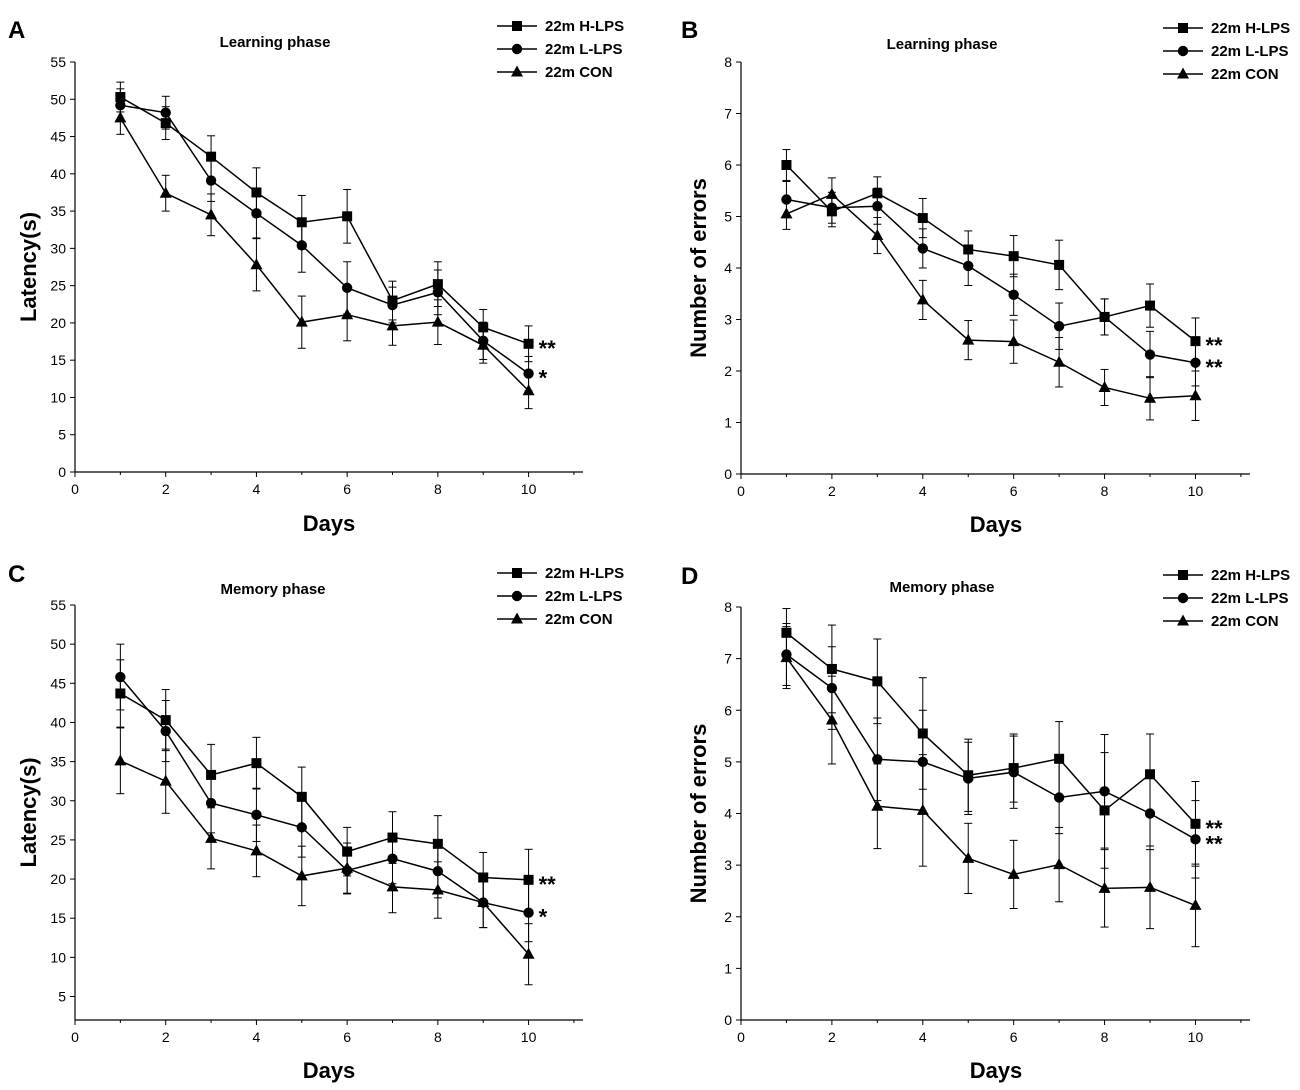  I want to click on series-triangle: 22m CON, so click(1029, 780).